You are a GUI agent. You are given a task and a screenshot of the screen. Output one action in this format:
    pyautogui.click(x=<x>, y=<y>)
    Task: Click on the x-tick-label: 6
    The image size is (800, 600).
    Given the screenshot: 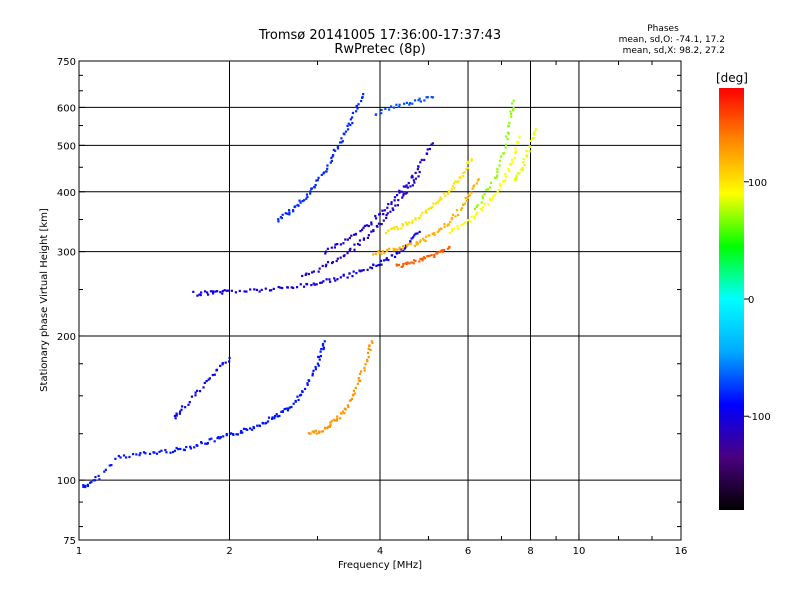 What is the action you would take?
    pyautogui.click(x=468, y=551)
    